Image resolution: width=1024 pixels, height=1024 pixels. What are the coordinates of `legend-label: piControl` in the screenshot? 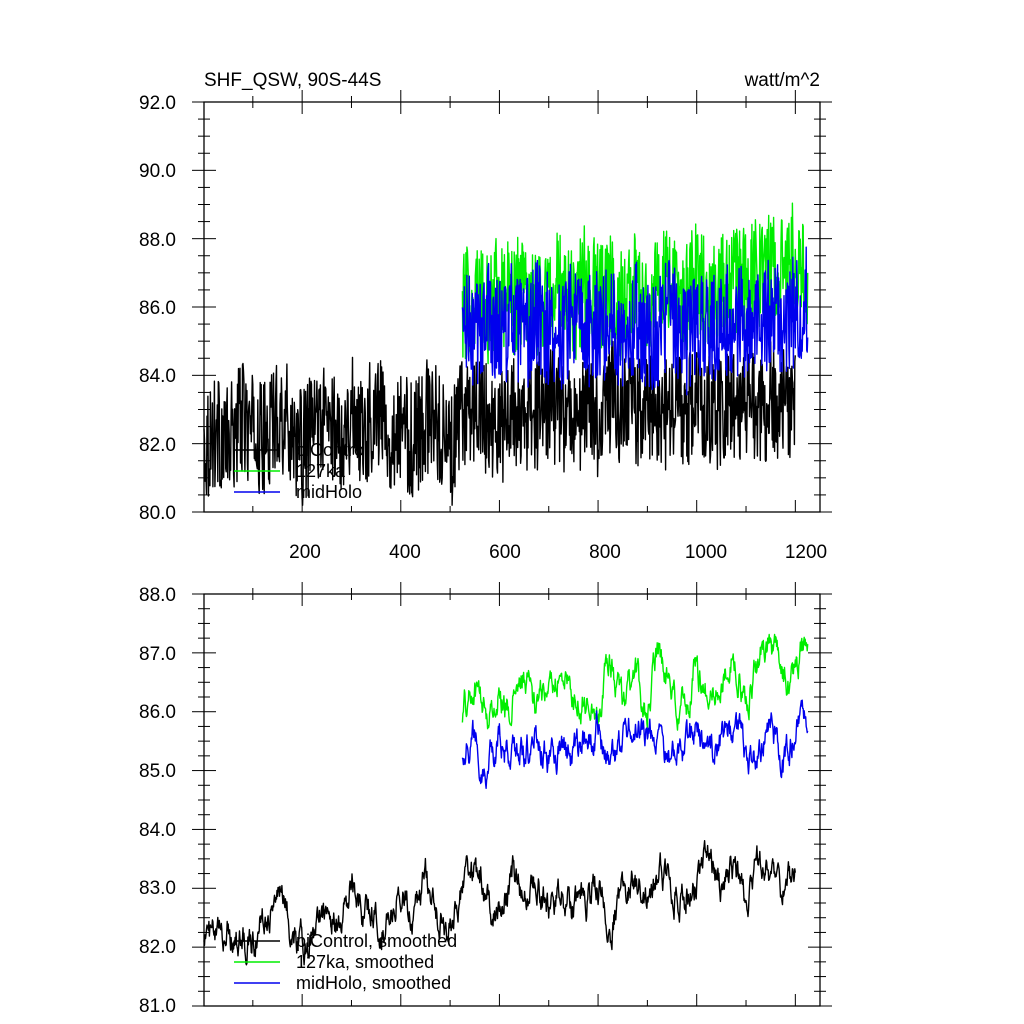 It's located at (332, 450).